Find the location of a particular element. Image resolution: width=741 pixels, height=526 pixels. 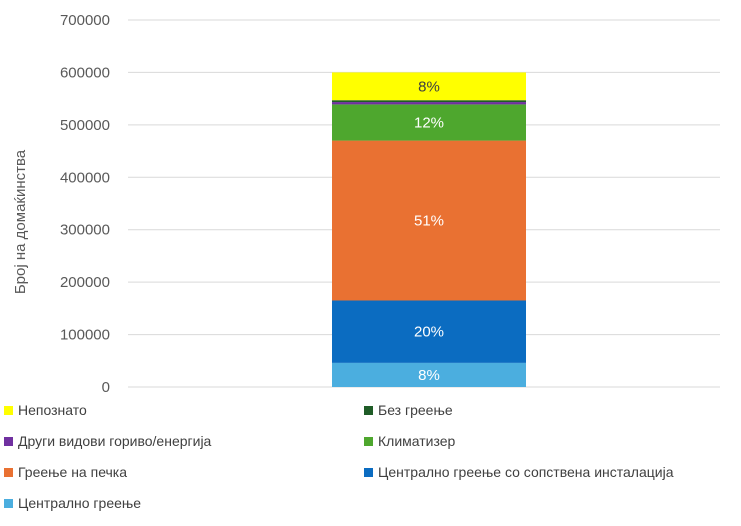

legend-label: Централно греење is located at coordinates (80, 503).